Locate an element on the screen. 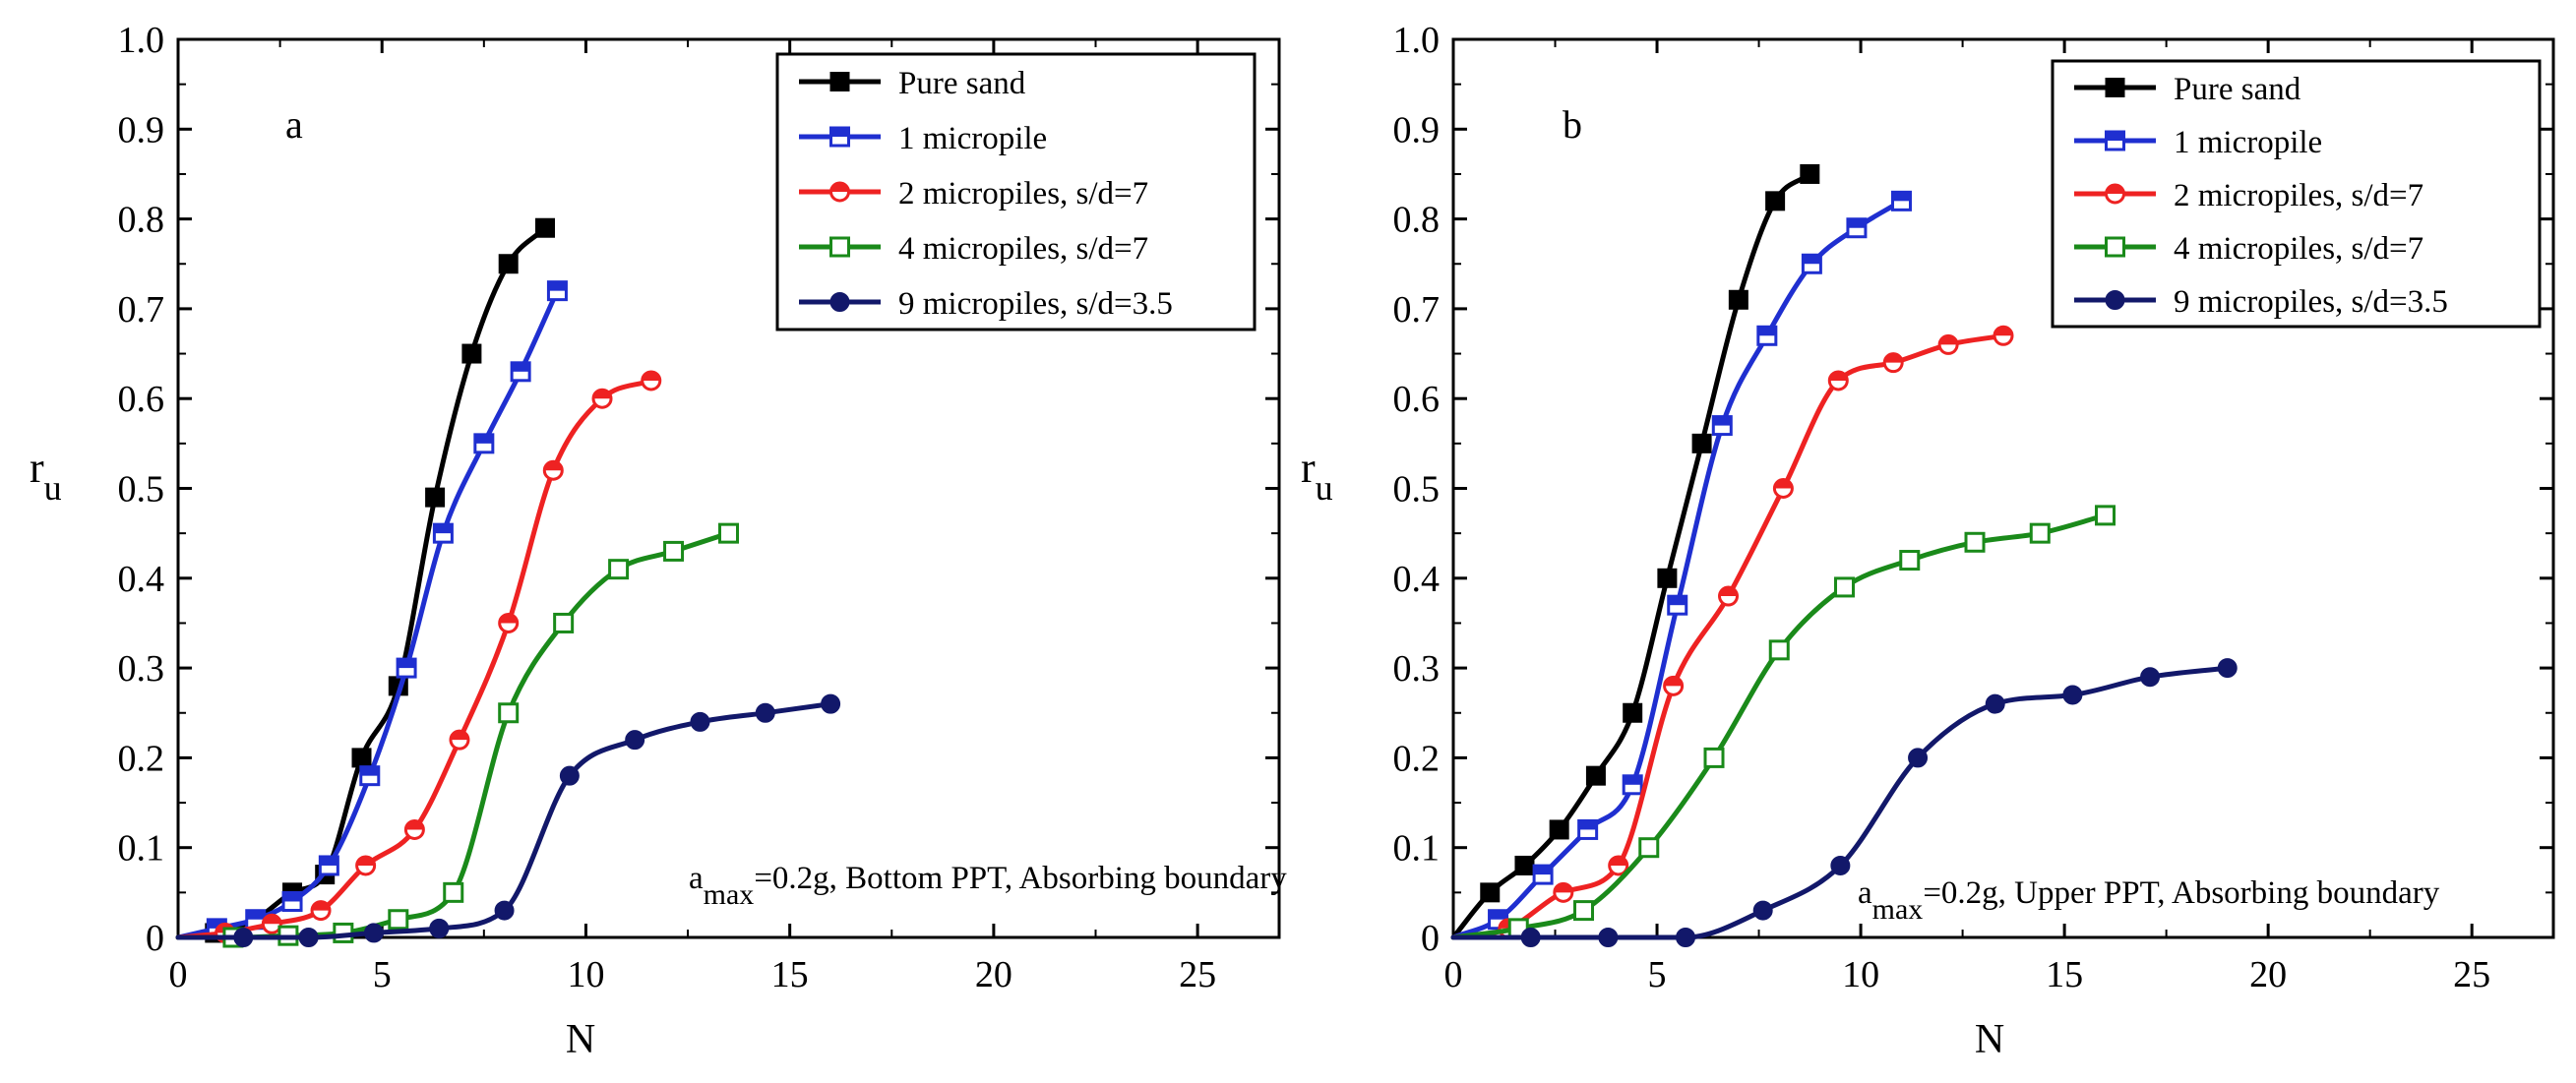 Image resolution: width=2576 pixels, height=1083 pixels. y-tick-label: 1.0 is located at coordinates (141, 40).